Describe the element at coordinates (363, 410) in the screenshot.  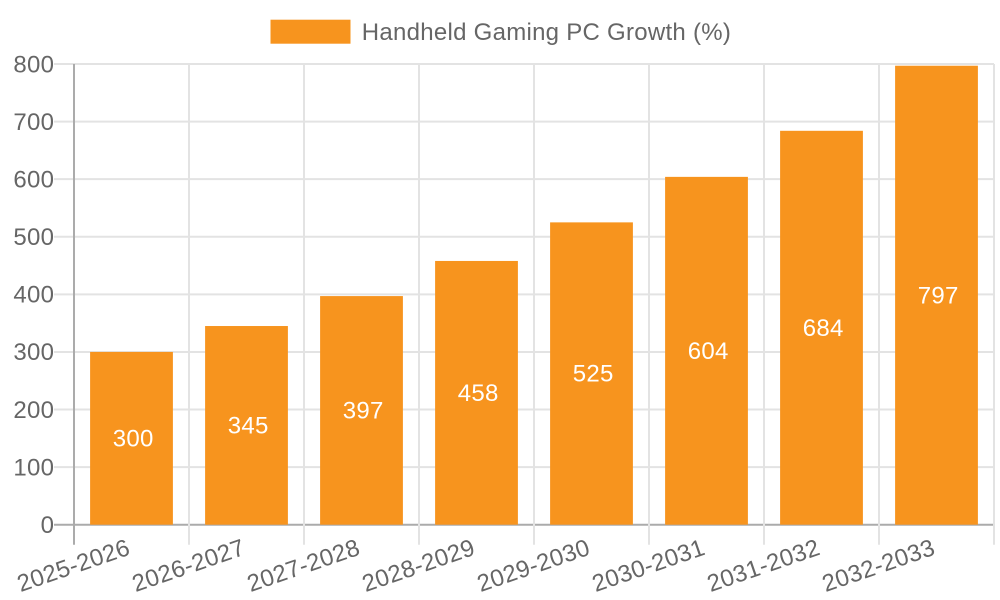
I see `svg-text: 397` at that location.